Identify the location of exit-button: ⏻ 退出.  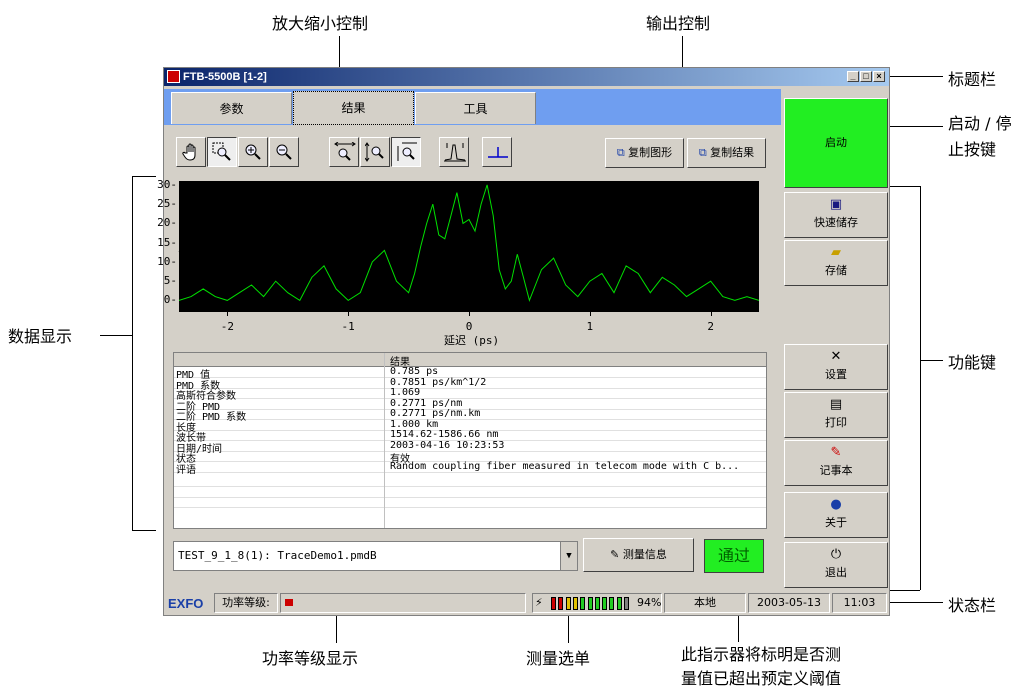
(836, 565).